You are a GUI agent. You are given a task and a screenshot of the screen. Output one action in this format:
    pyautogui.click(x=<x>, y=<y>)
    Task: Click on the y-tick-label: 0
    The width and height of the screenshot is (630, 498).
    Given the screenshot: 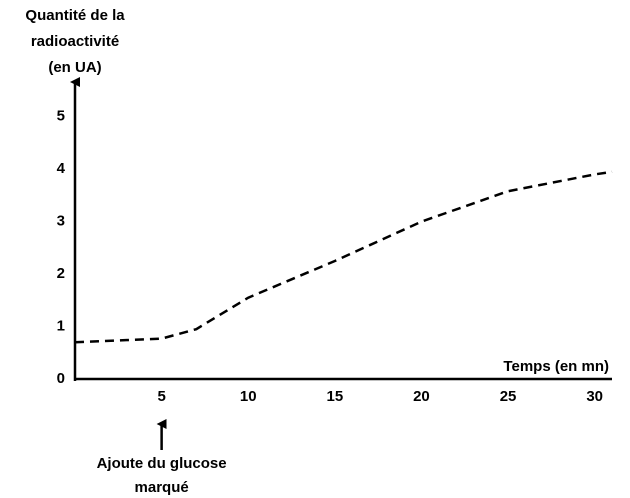 What is the action you would take?
    pyautogui.click(x=61, y=378)
    